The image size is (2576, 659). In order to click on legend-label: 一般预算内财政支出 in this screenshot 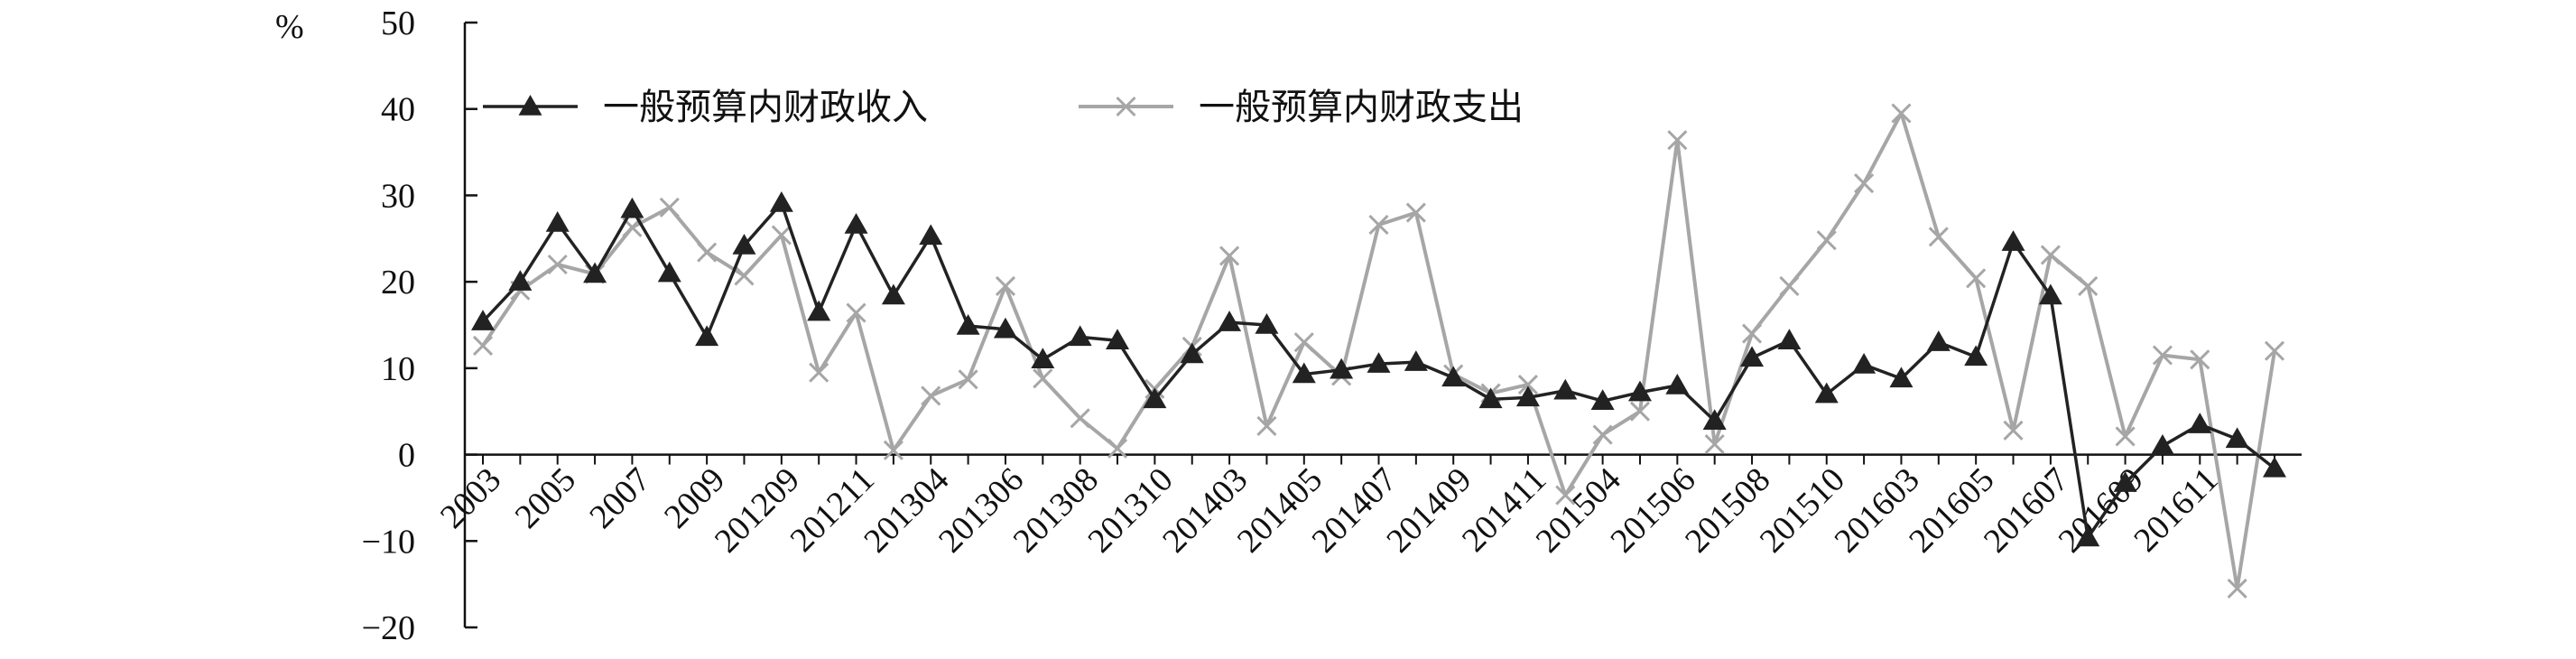, I will do `click(1362, 108)`.